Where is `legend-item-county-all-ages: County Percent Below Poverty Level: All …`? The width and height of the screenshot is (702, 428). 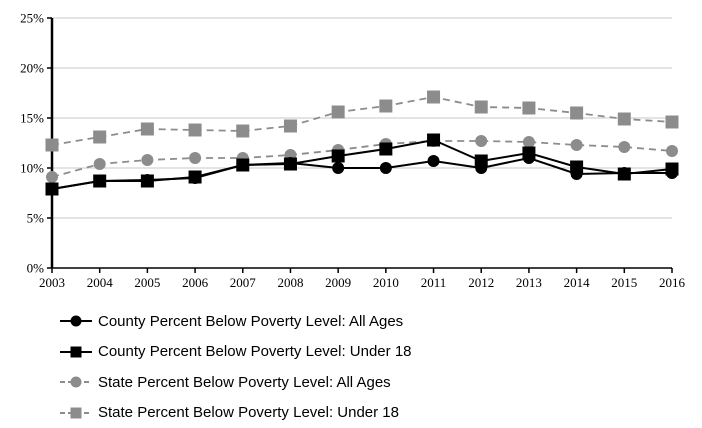
legend-item-county-all-ages: County Percent Below Poverty Level: All … is located at coordinates (235, 321).